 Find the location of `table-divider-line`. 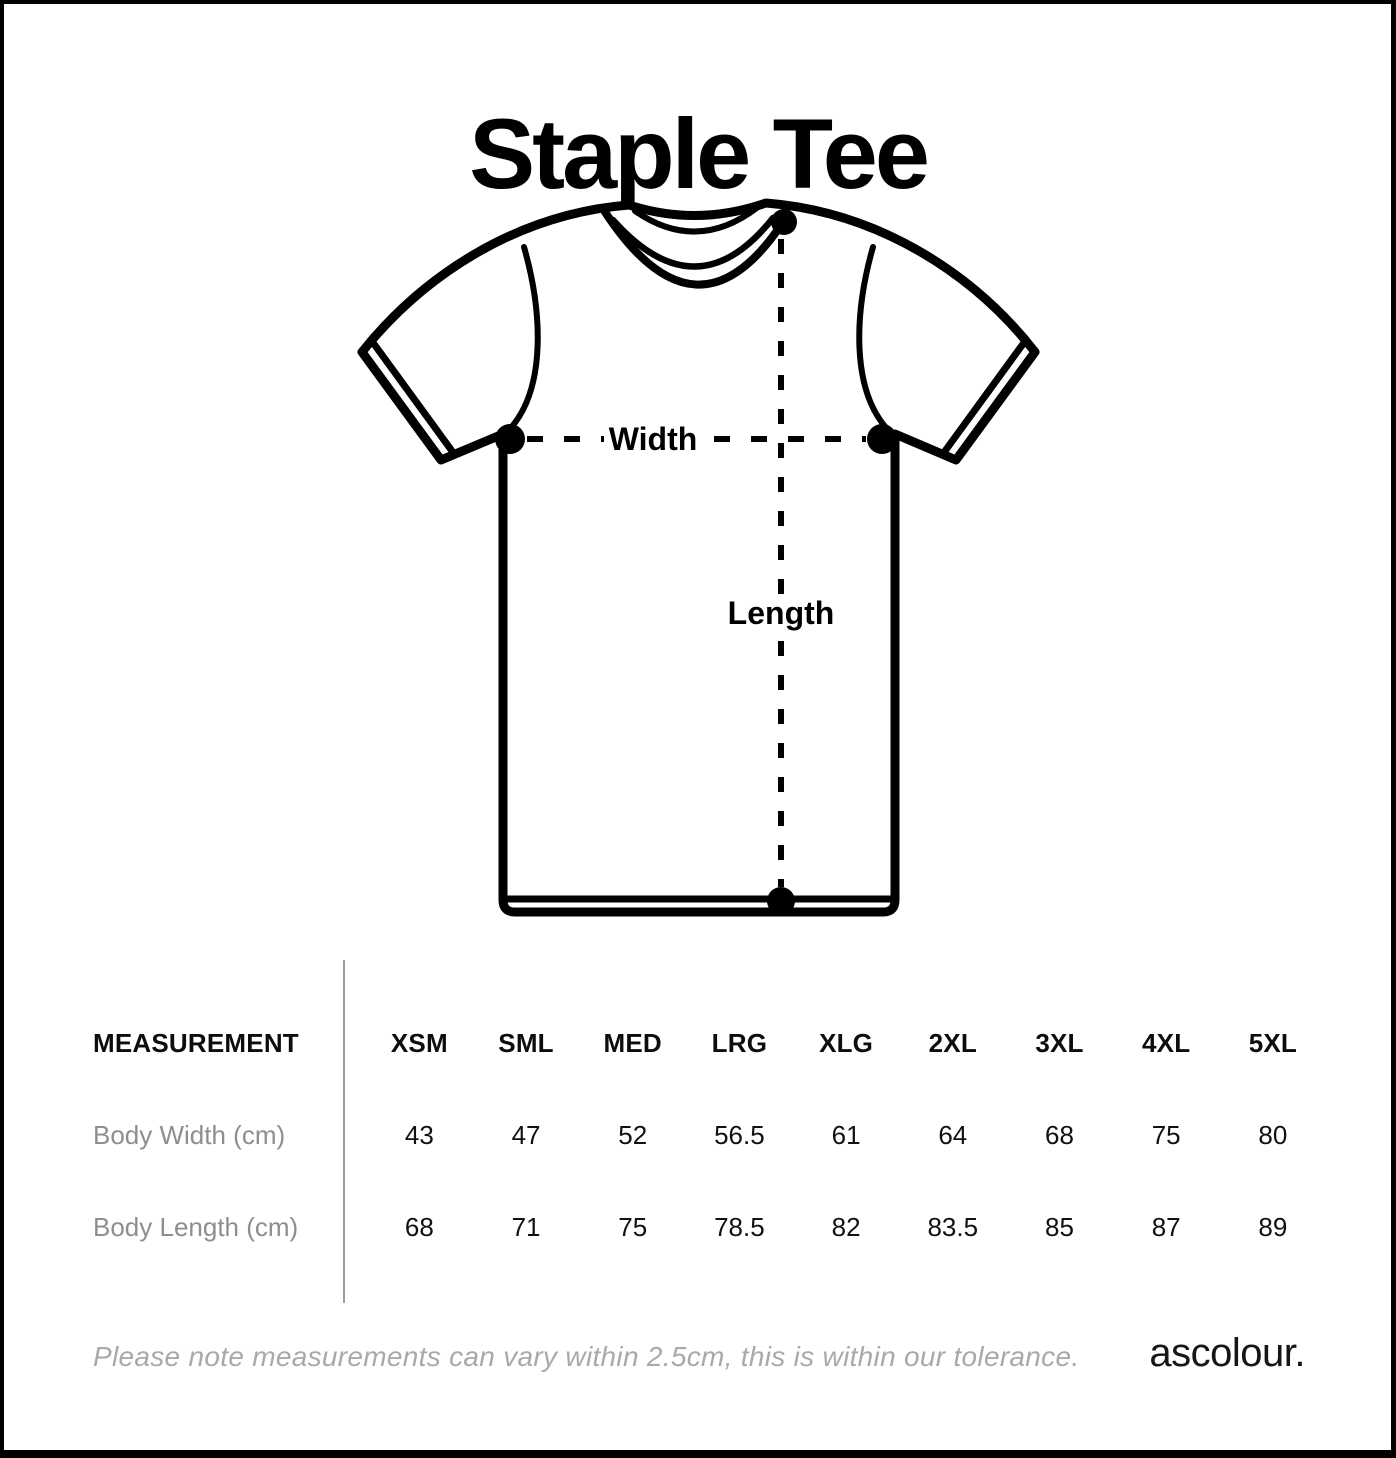

table-divider-line is located at coordinates (344, 1131).